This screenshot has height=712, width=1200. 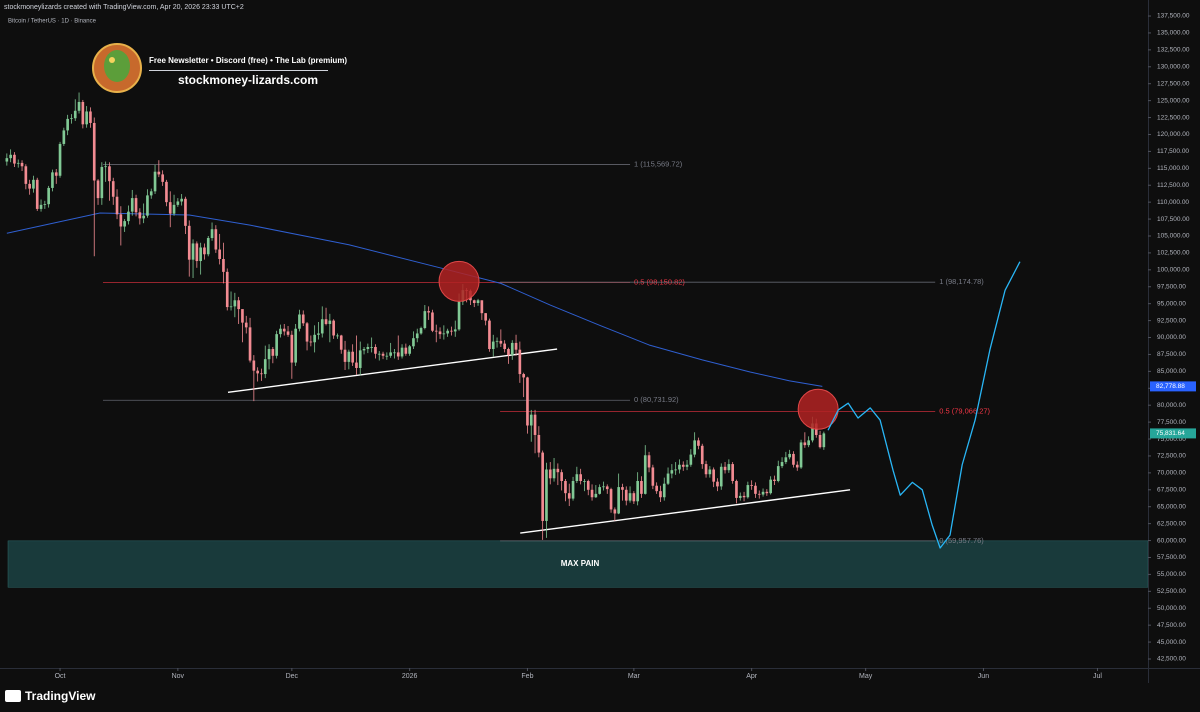 I want to click on x-tick-label: May, so click(x=866, y=676).